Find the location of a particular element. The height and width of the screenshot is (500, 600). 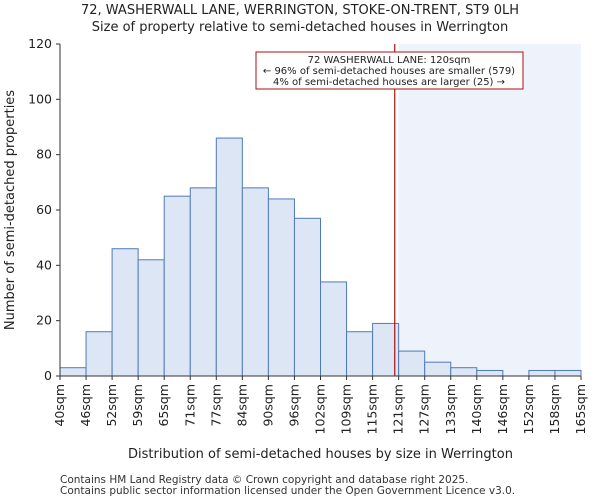

x-tick-label-140sqm: 140sqm is located at coordinates (476, 409).